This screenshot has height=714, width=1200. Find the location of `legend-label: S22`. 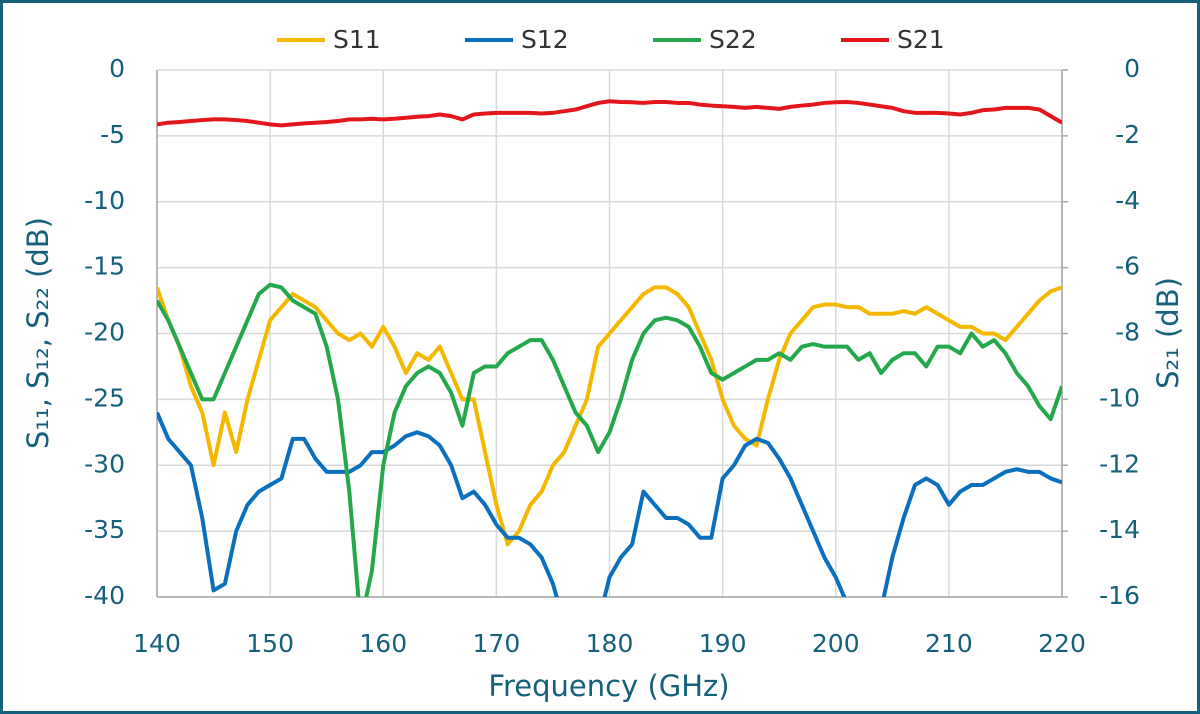

legend-label: S22 is located at coordinates (733, 39).